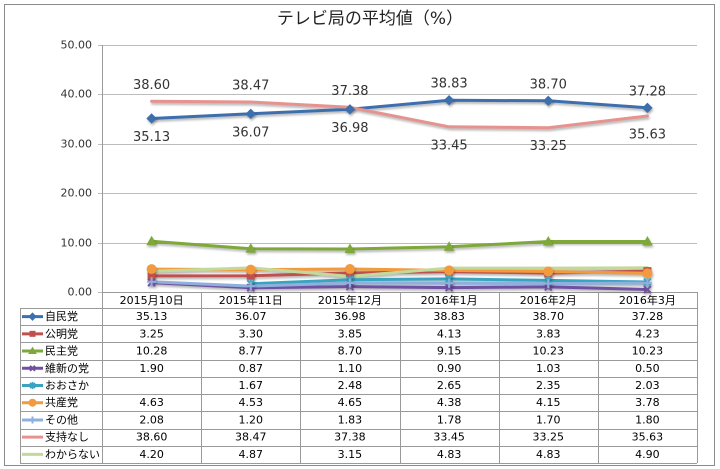 This screenshot has height=469, width=720. What do you see at coordinates (61, 351) in the screenshot?
I see `legend-label: 民主党` at bounding box center [61, 351].